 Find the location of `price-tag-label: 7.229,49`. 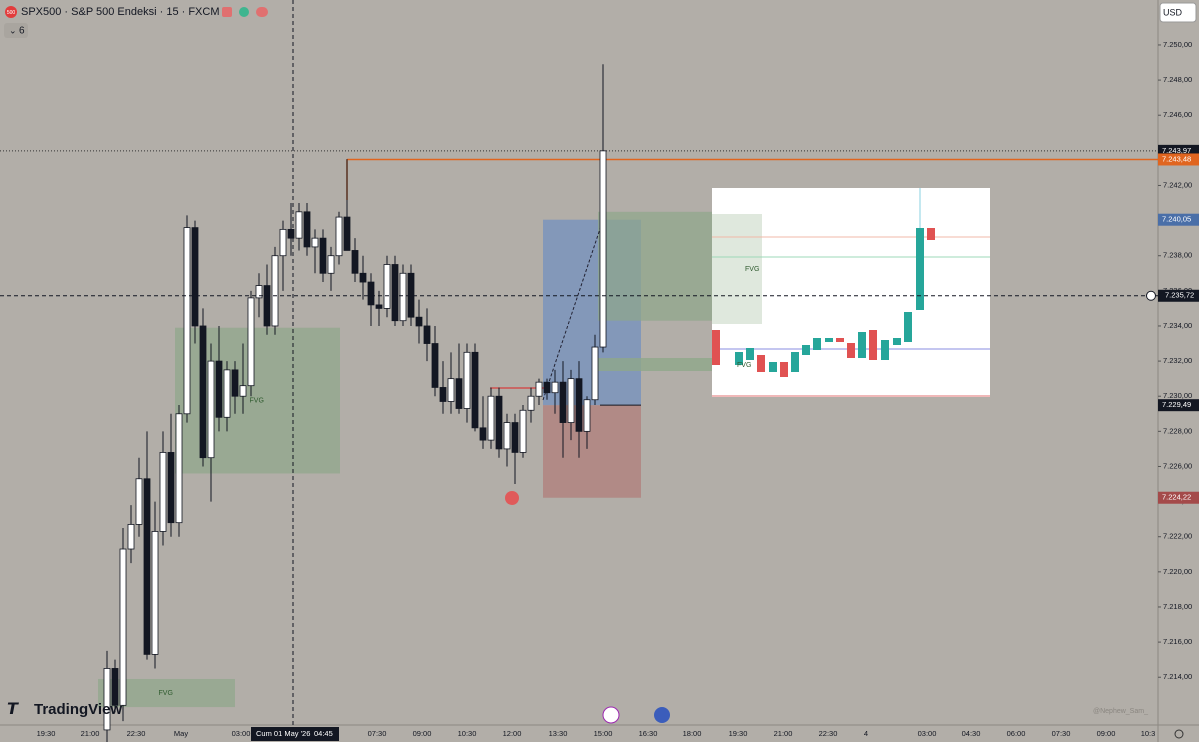

price-tag-label: 7.229,49 is located at coordinates (1176, 404).